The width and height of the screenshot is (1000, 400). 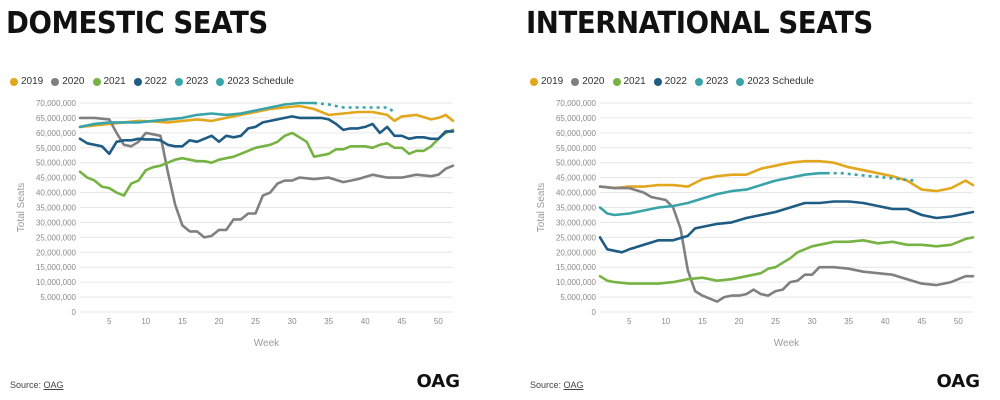 I want to click on y-tick-label: 10,000,000, so click(x=576, y=282).